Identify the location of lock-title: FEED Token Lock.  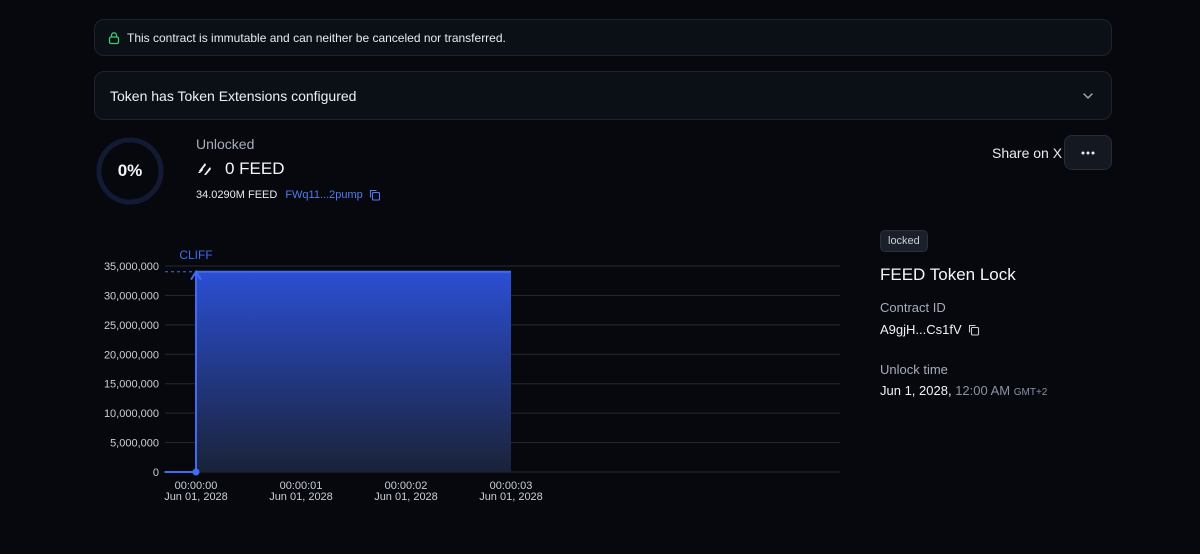
(948, 274).